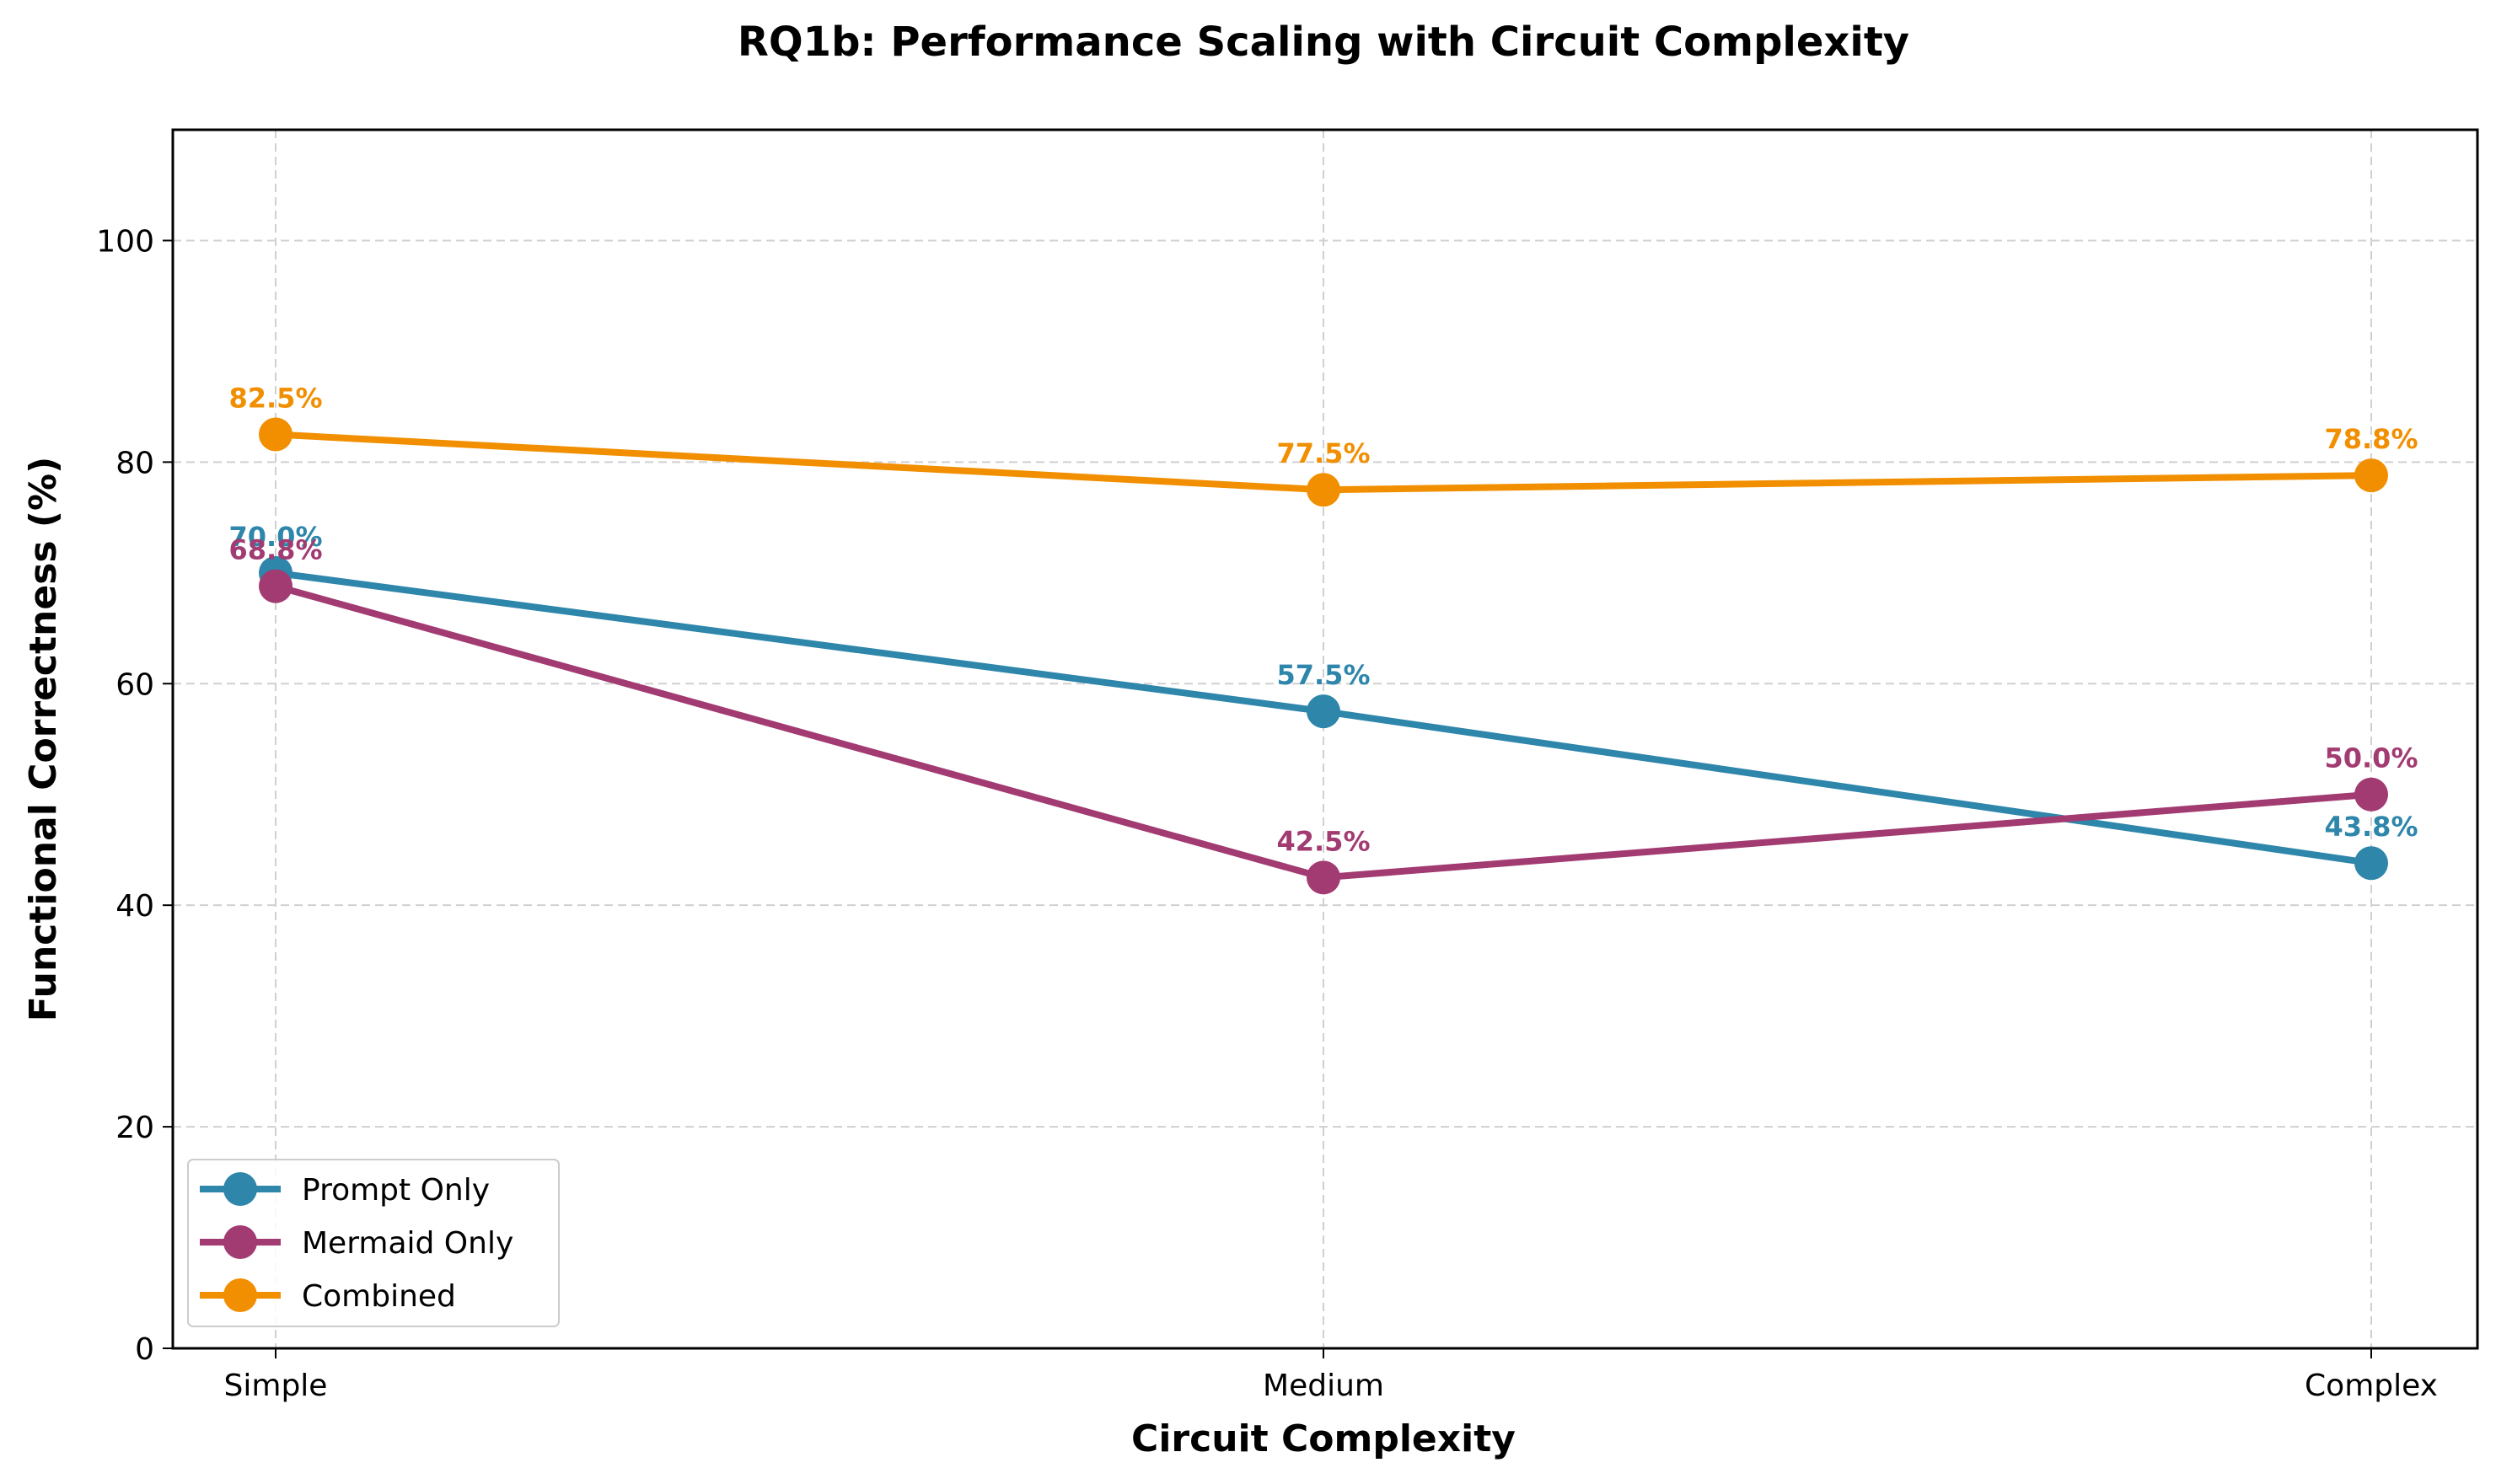 Image resolution: width=2496 pixels, height=1484 pixels. What do you see at coordinates (407, 1243) in the screenshot?
I see `legend-label: Mermaid Only` at bounding box center [407, 1243].